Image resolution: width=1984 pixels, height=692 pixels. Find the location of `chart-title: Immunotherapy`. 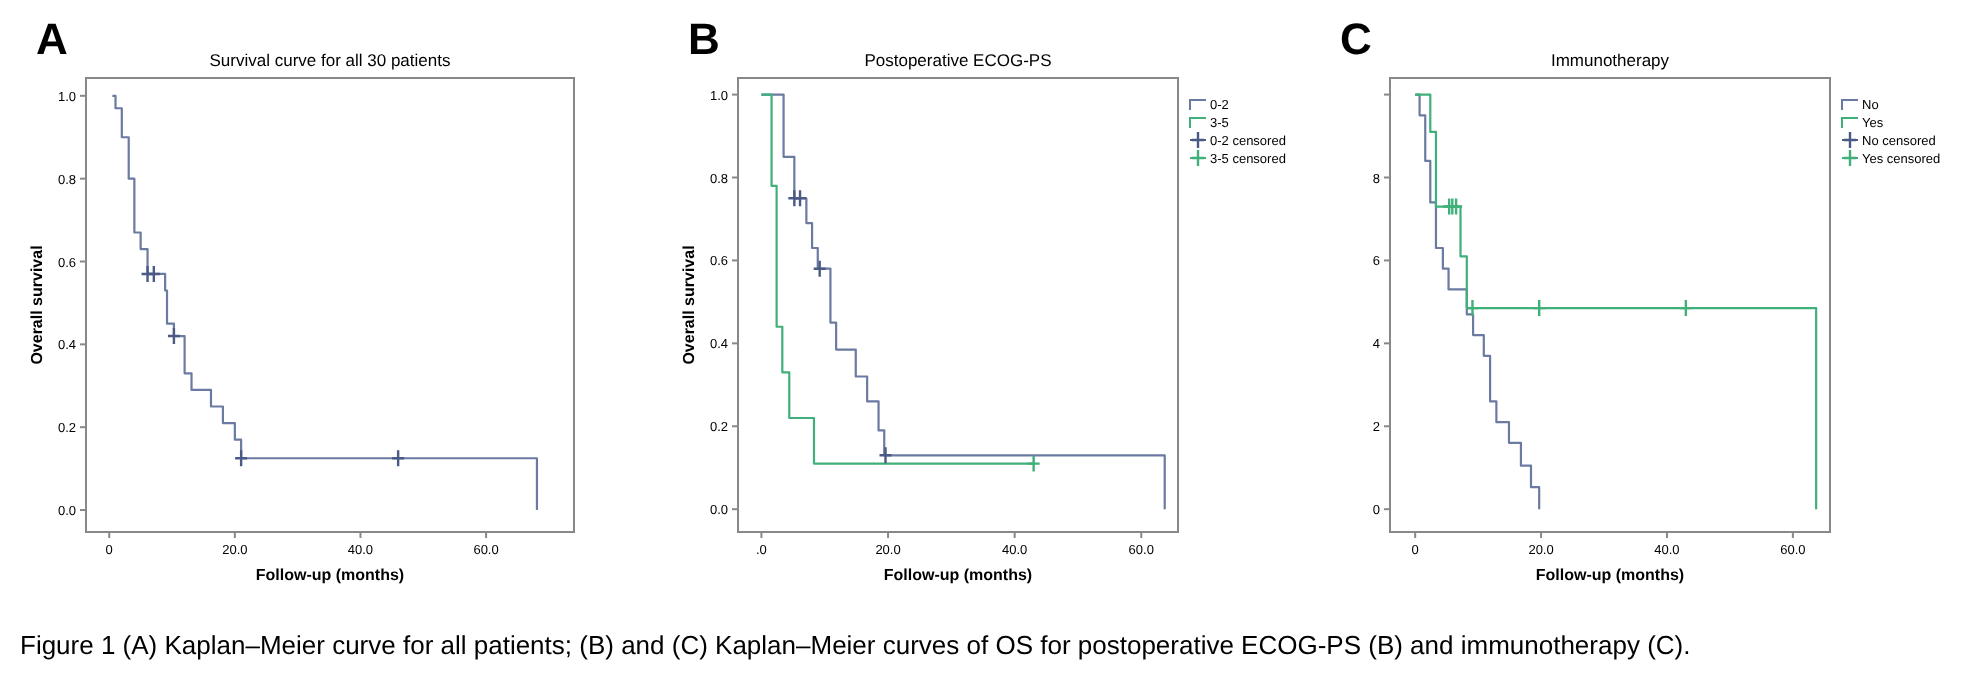

chart-title: Immunotherapy is located at coordinates (1610, 60).